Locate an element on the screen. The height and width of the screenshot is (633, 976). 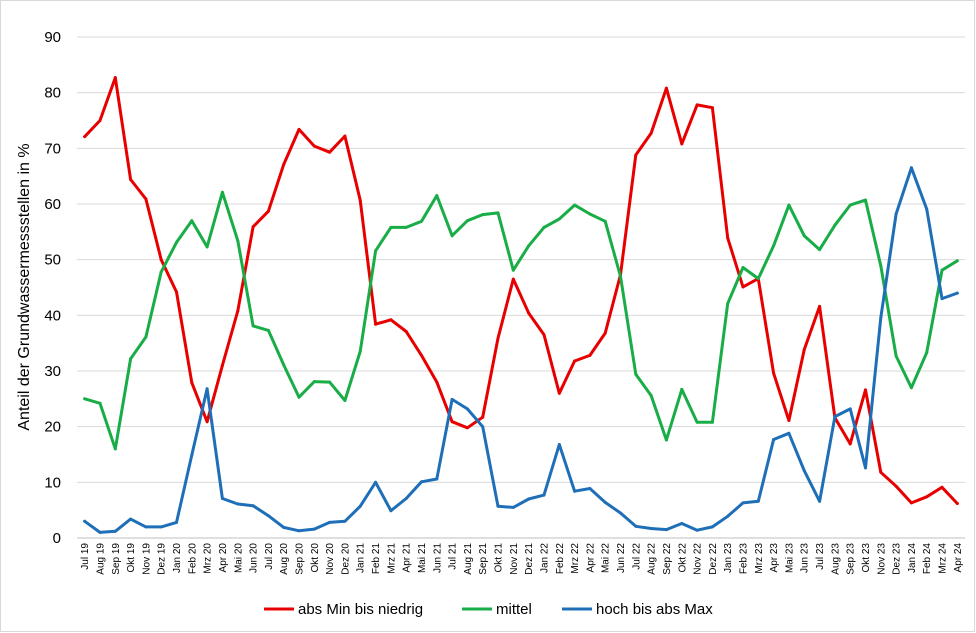
x-tick-label: Mrz 21 is located at coordinates (391, 558).